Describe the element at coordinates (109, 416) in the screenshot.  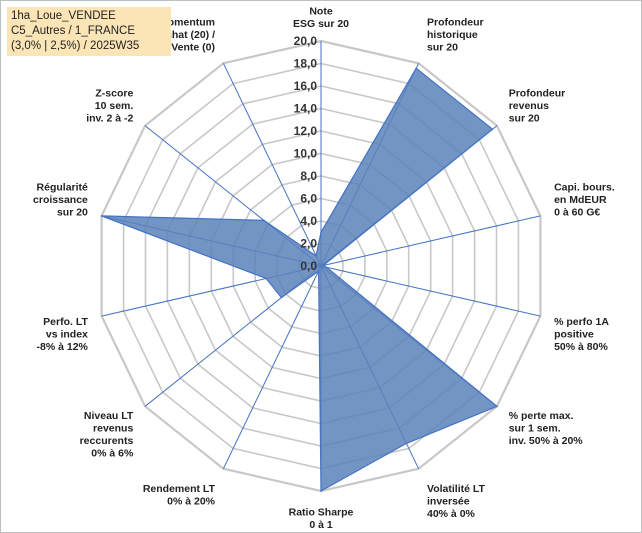
I see `axis-label-line: Niveau LT` at that location.